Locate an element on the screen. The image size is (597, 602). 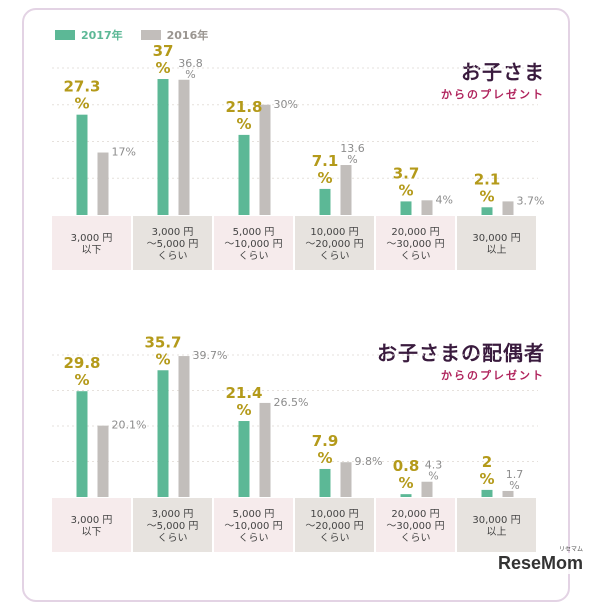
value-label-2016: 9.8% is located at coordinates (369, 461).